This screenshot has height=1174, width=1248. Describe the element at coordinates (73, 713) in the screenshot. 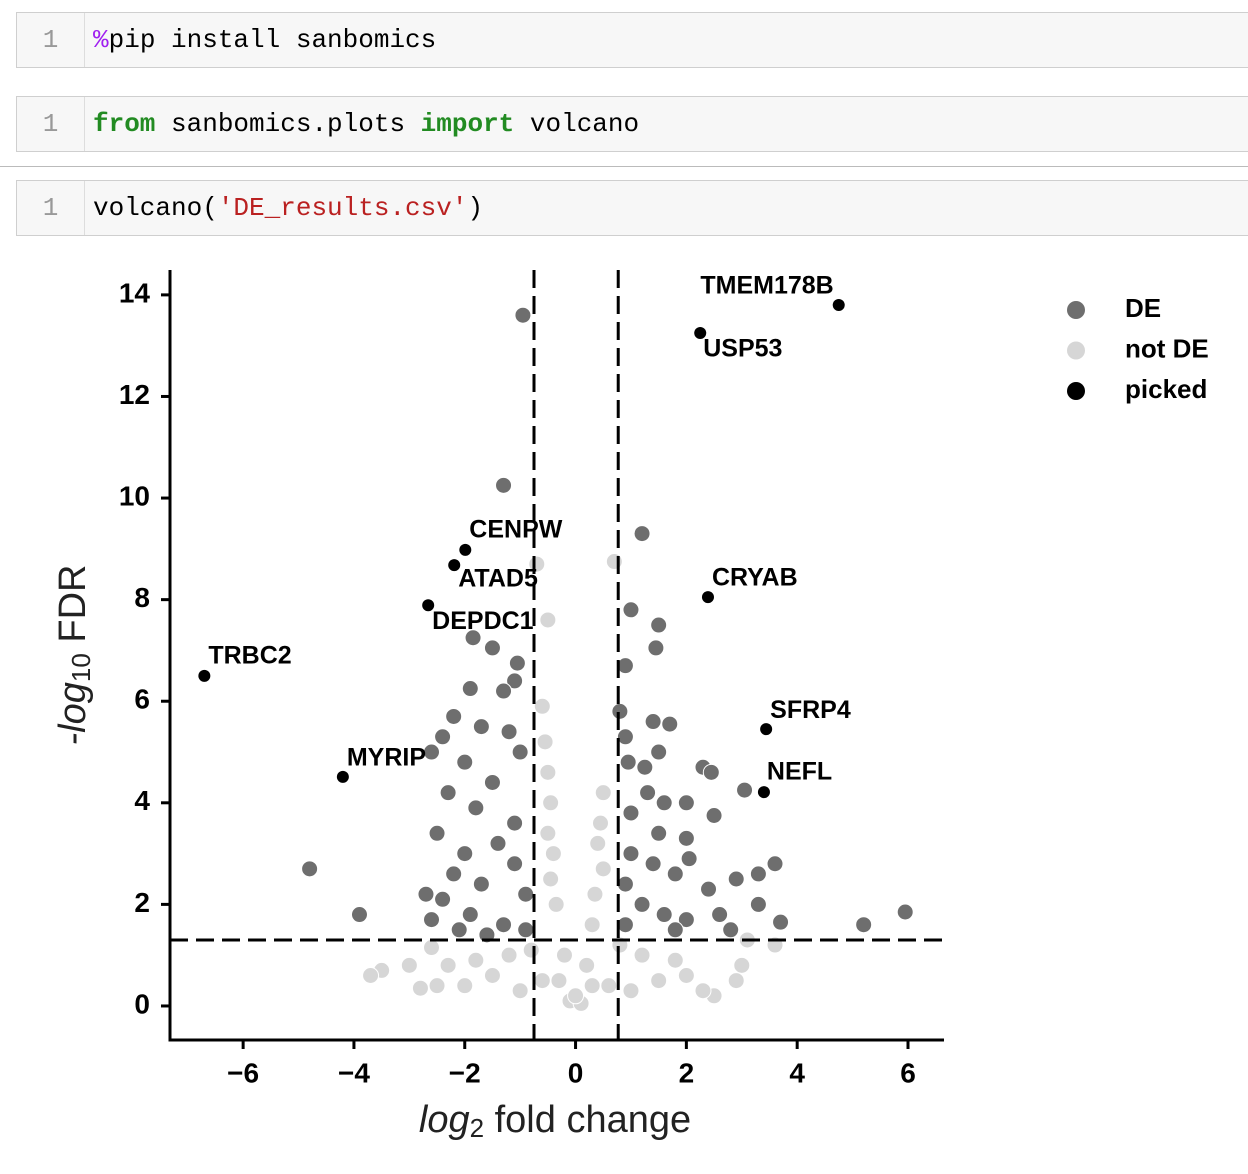

I see `axis-label-part: -log` at that location.